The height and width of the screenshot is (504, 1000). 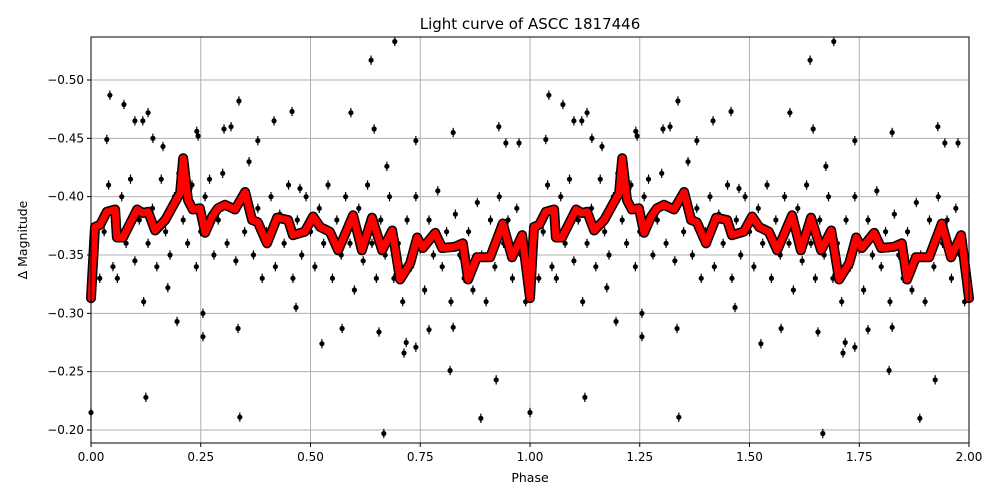 I want to click on x-tick-label: 0.50, so click(x=310, y=457).